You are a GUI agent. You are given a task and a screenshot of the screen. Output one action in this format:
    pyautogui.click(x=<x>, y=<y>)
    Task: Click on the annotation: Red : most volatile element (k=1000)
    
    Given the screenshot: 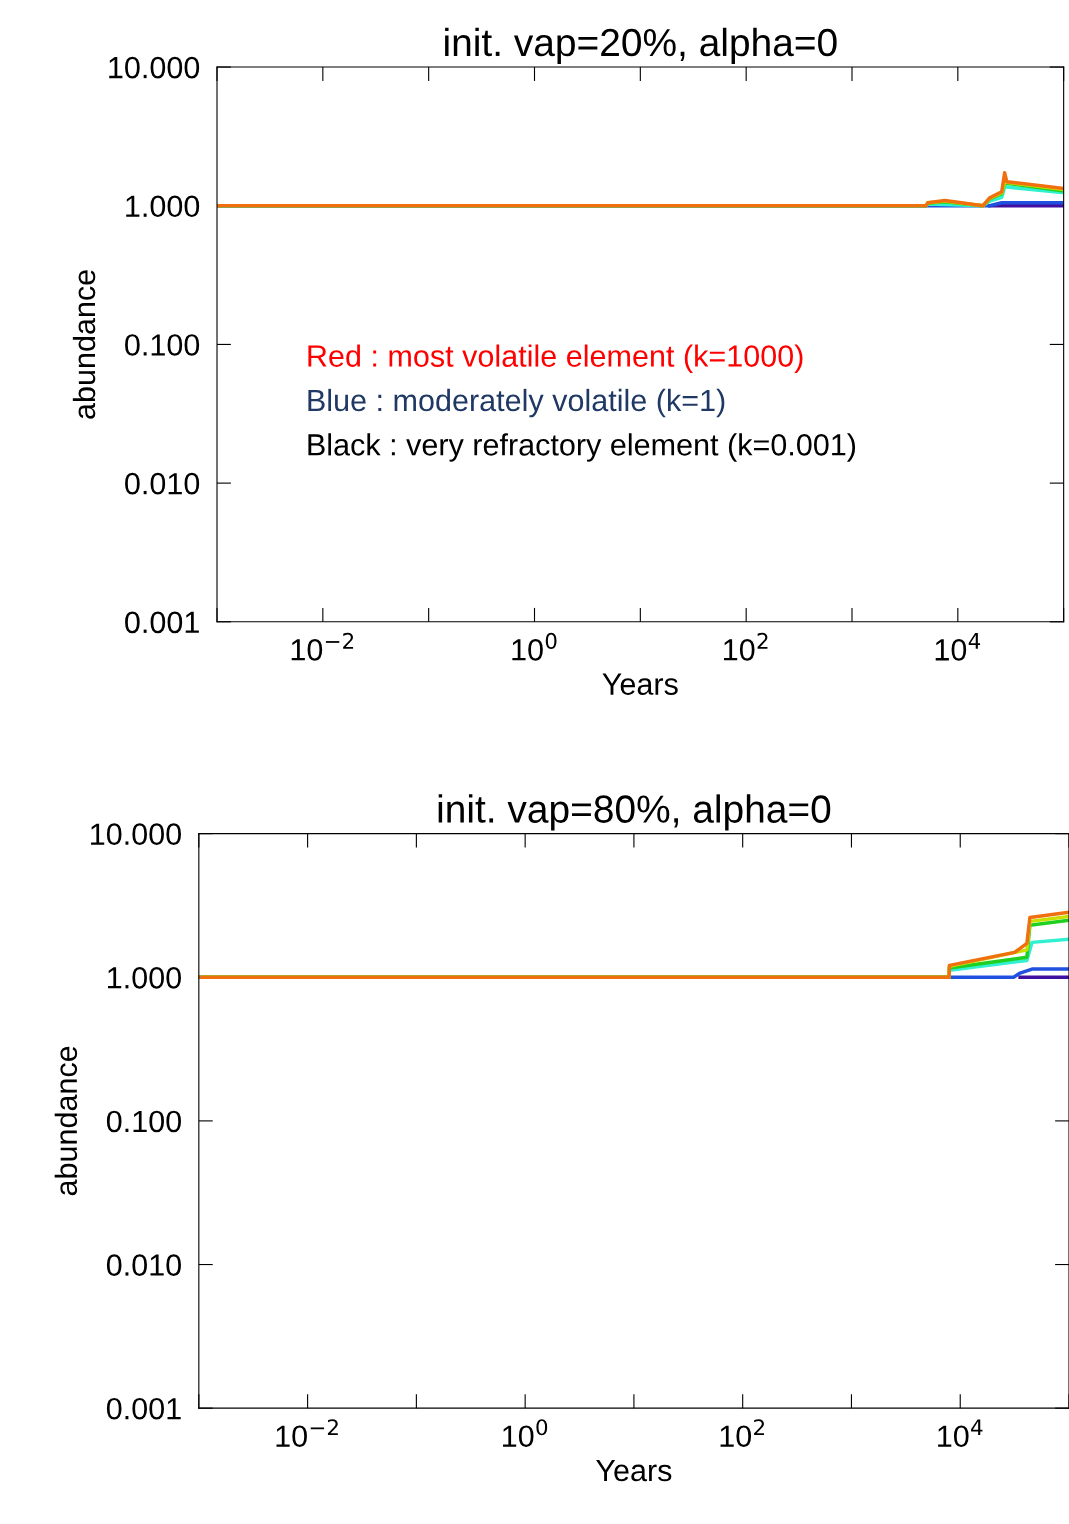 What is the action you would take?
    pyautogui.click(x=555, y=358)
    